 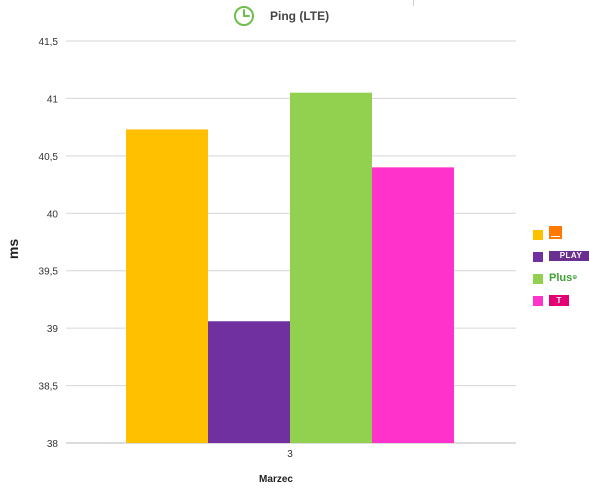 What do you see at coordinates (300, 16) in the screenshot?
I see `chart-title: Ping (LTE)` at bounding box center [300, 16].